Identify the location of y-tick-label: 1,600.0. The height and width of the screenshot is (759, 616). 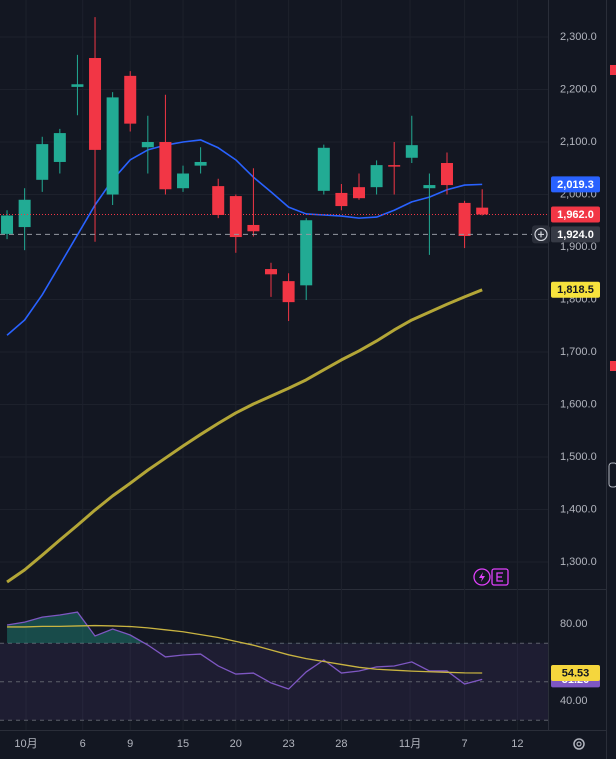
(578, 404).